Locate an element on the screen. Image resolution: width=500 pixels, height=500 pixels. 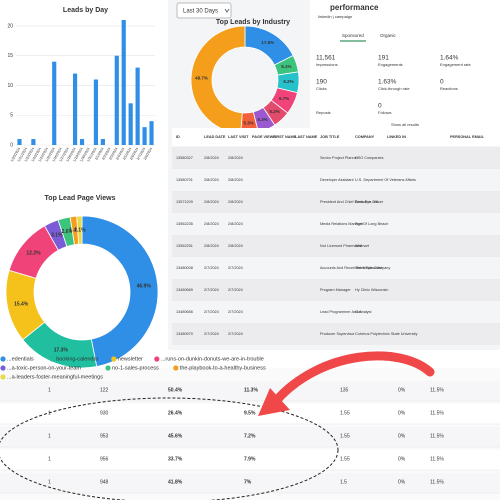
table-cell: Walmart is located at coordinates (362, 246).